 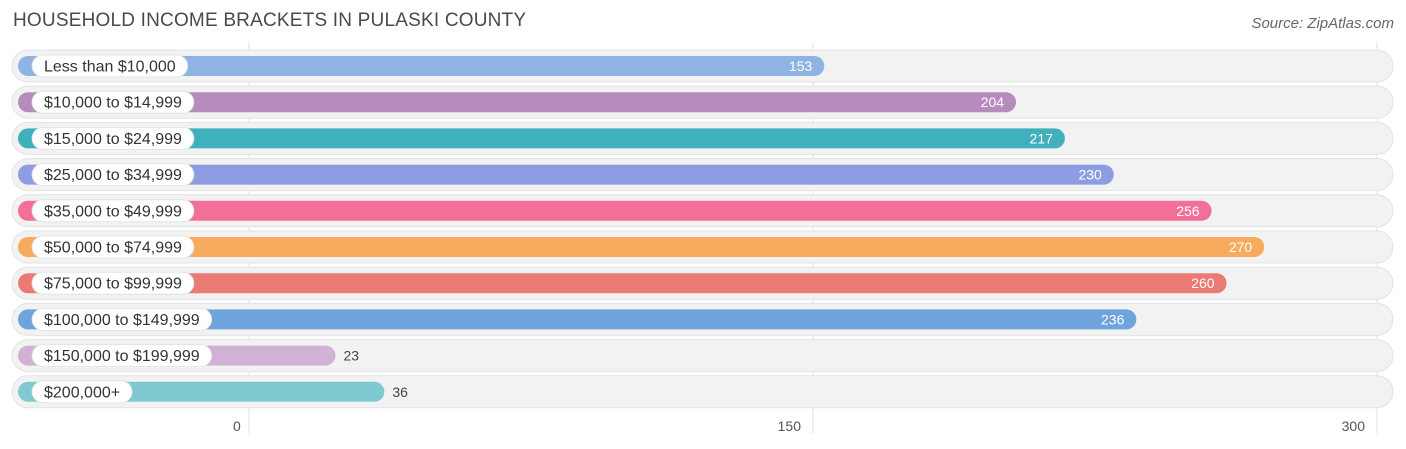 I want to click on category-label: $100,000 to $149,999, so click(x=122, y=320).